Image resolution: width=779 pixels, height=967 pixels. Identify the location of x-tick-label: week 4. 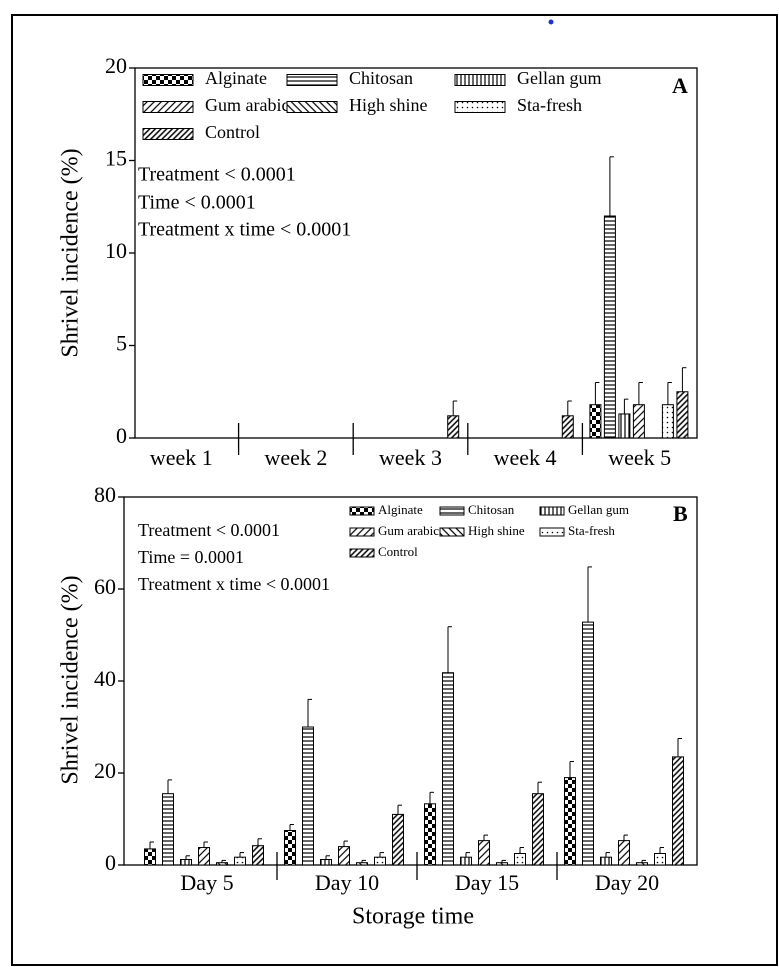
(525, 457).